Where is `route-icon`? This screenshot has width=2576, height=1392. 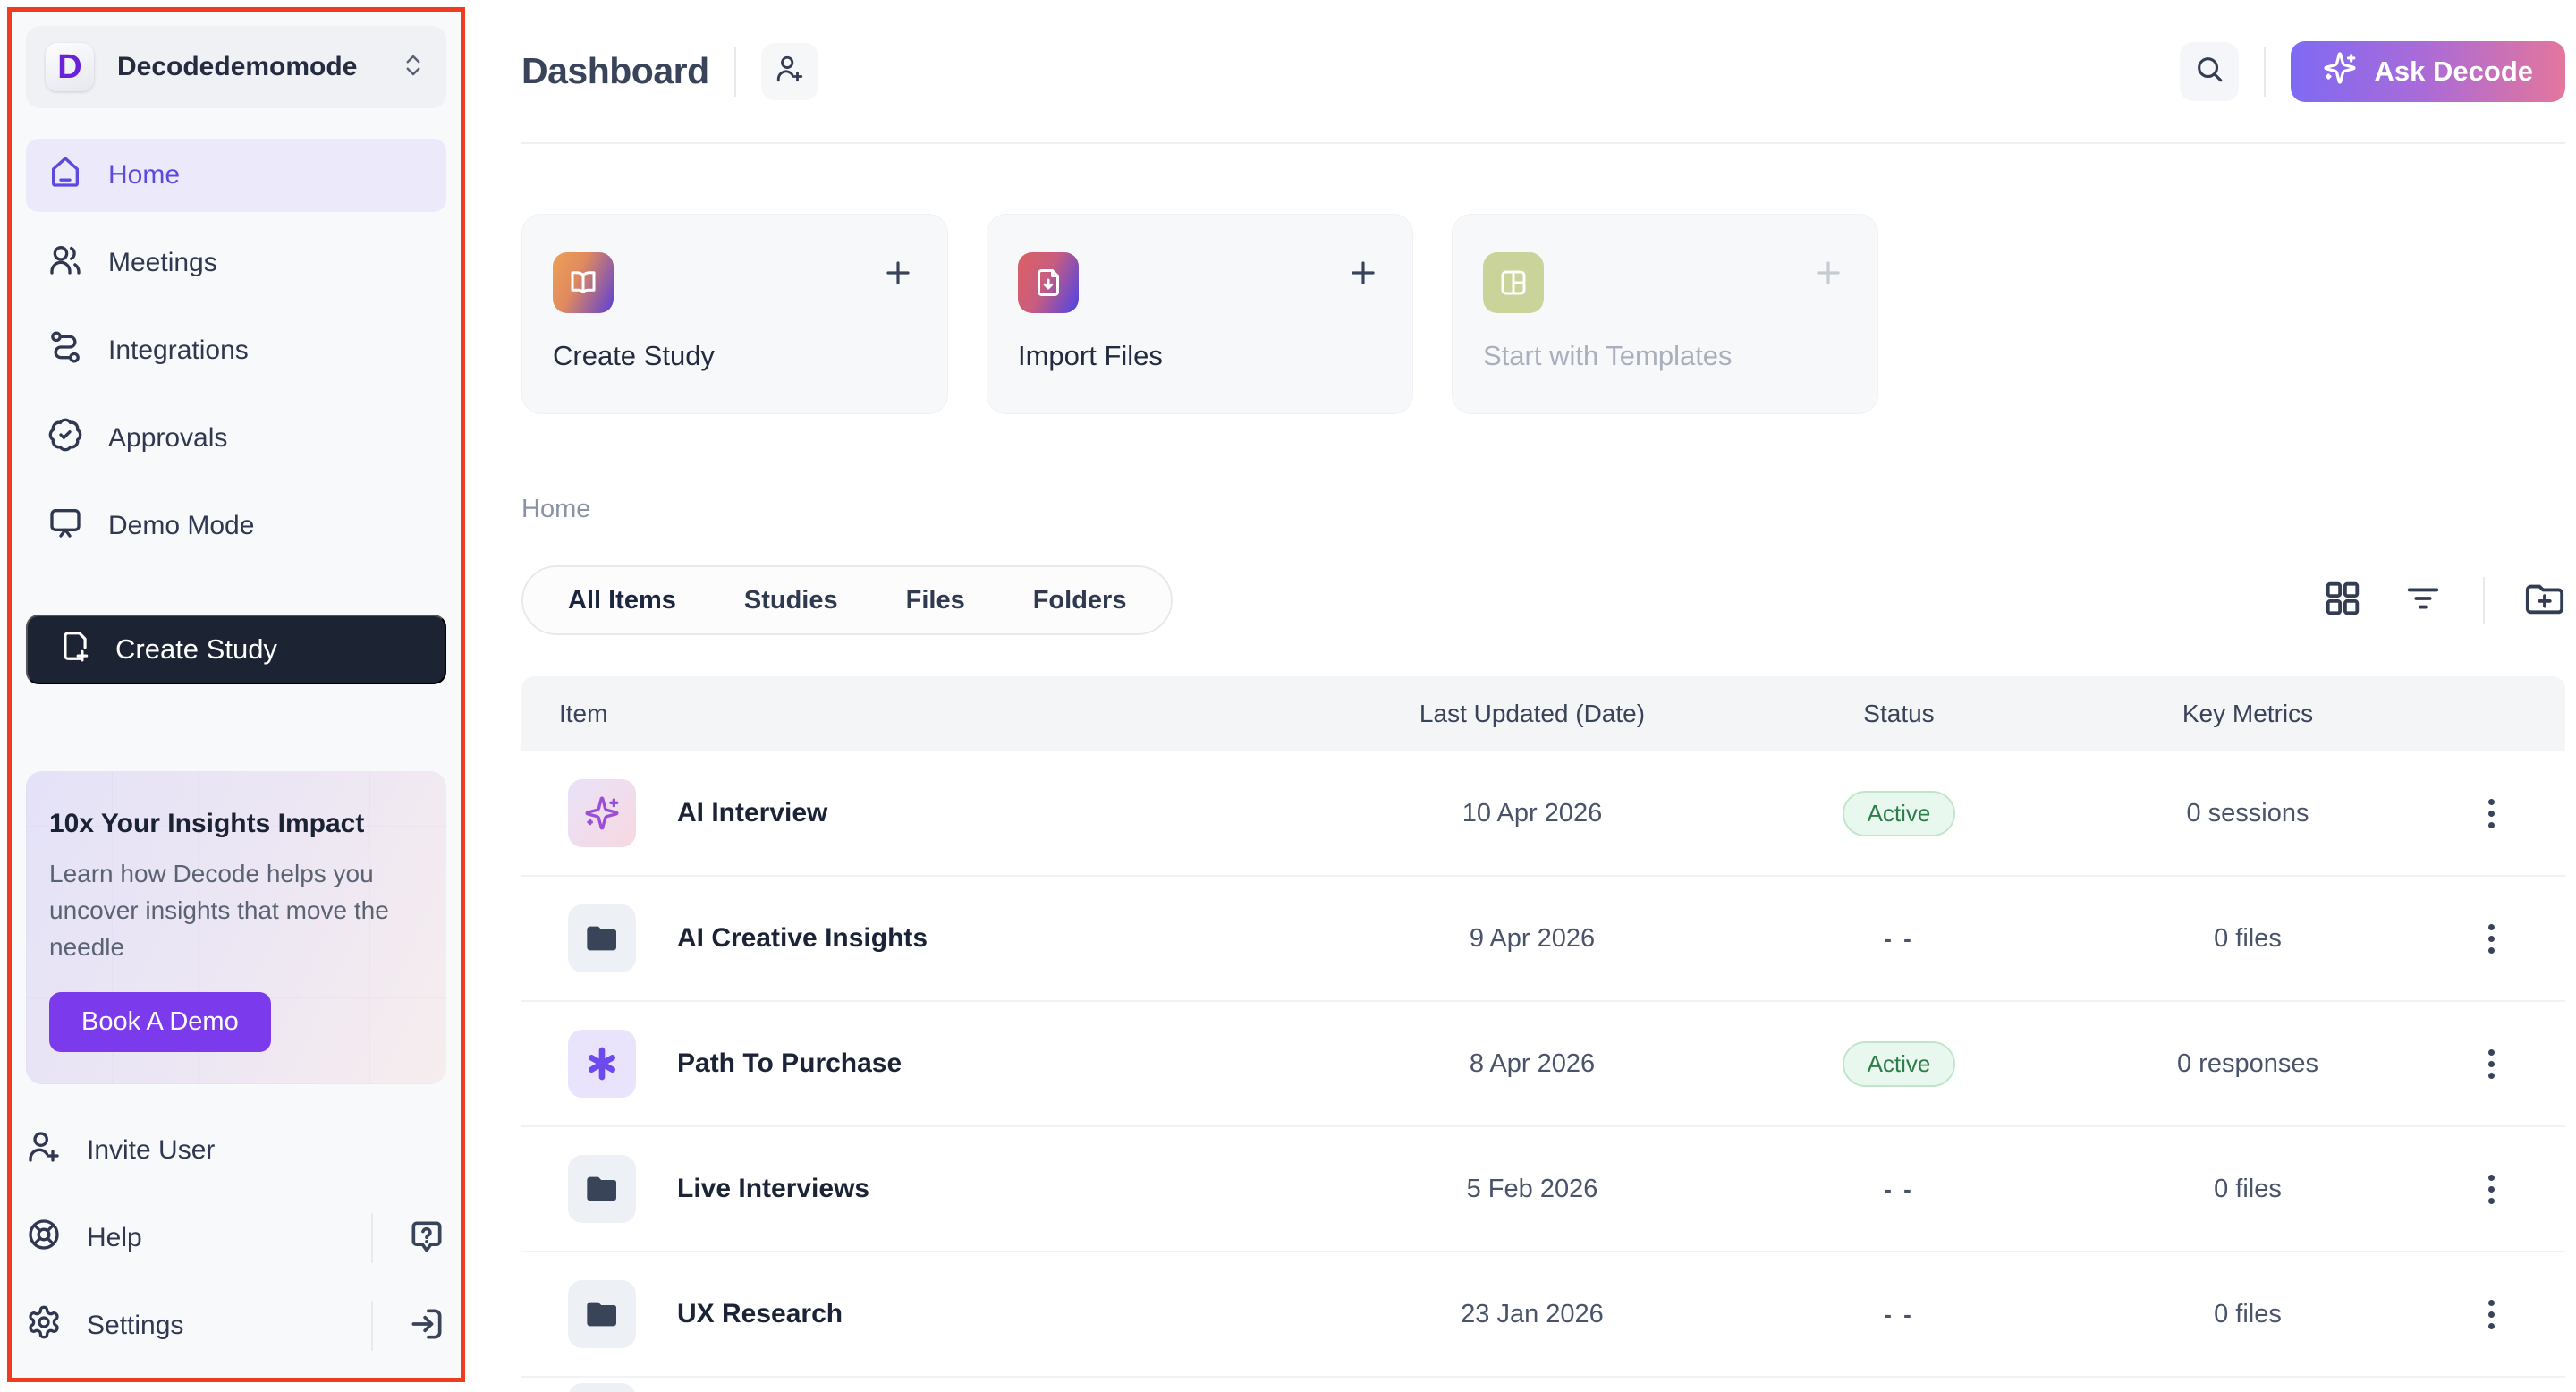 route-icon is located at coordinates (65, 350).